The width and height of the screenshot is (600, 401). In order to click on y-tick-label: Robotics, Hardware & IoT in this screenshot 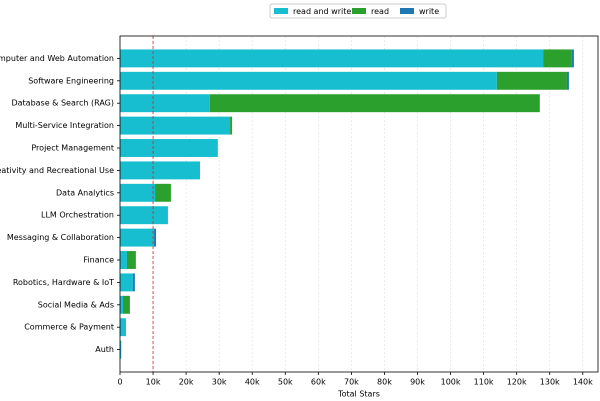, I will do `click(63, 282)`.